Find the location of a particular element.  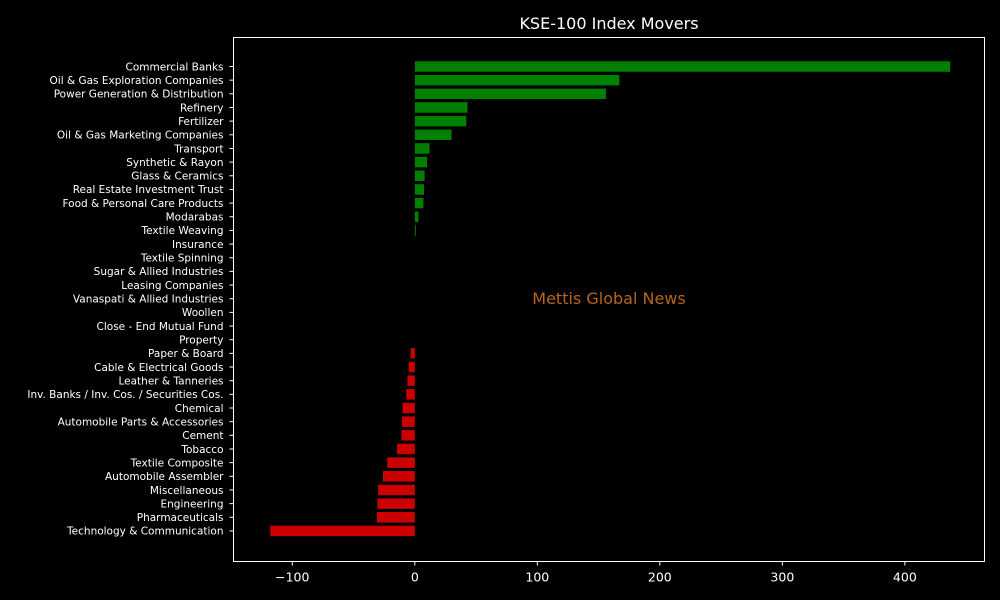

category-label: Food & Personal Care Products is located at coordinates (142, 204).